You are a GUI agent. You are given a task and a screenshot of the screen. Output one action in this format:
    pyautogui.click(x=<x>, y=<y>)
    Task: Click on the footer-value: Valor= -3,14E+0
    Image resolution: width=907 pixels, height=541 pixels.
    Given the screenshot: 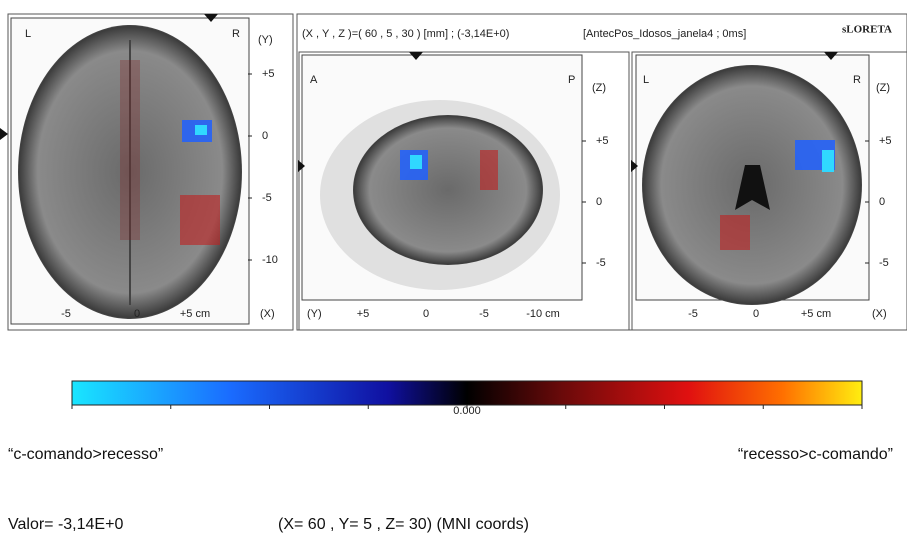 What is the action you would take?
    pyautogui.click(x=65, y=524)
    